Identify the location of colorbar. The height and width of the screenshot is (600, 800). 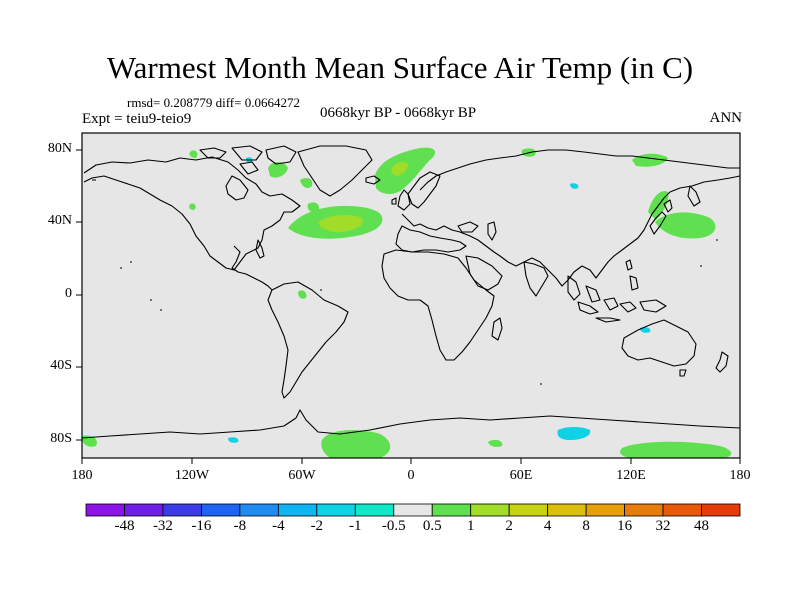
(413, 510).